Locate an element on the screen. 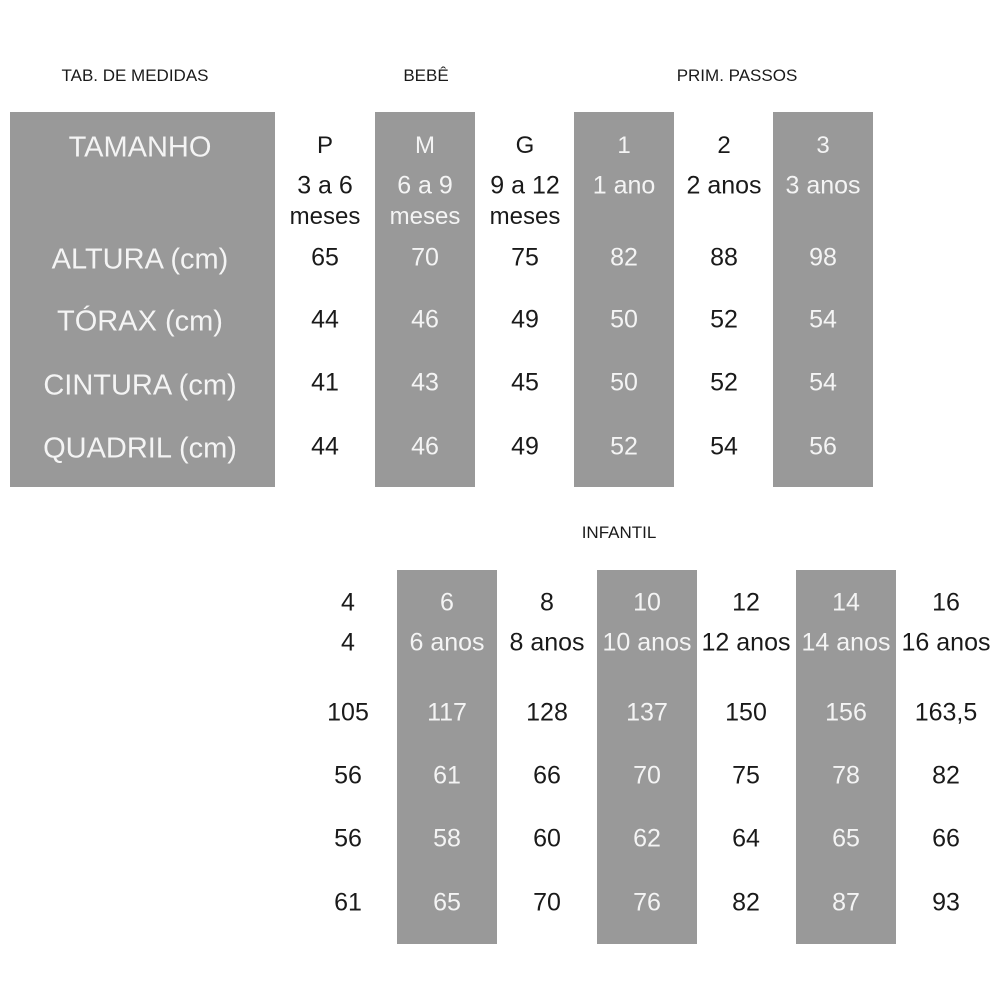 The height and width of the screenshot is (1000, 1000). cell-cintura: 64 is located at coordinates (746, 838).